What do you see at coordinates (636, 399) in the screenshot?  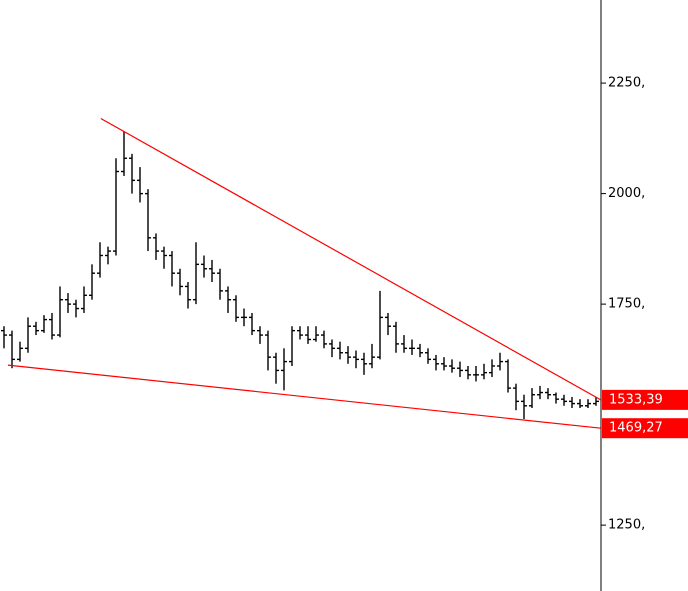 I see `price-label: 1533,39` at bounding box center [636, 399].